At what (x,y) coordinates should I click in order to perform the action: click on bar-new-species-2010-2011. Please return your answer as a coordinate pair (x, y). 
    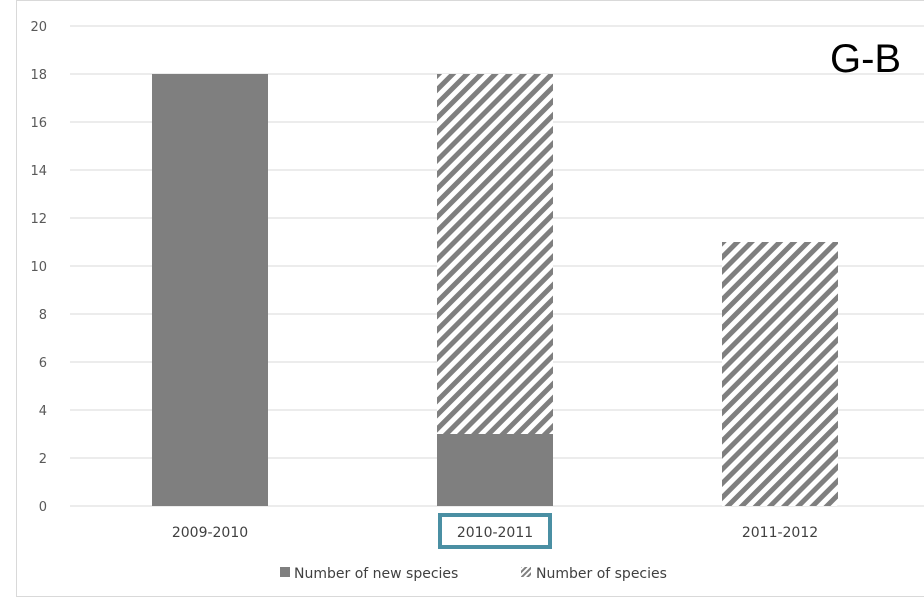
    Looking at the image, I should click on (495, 470).